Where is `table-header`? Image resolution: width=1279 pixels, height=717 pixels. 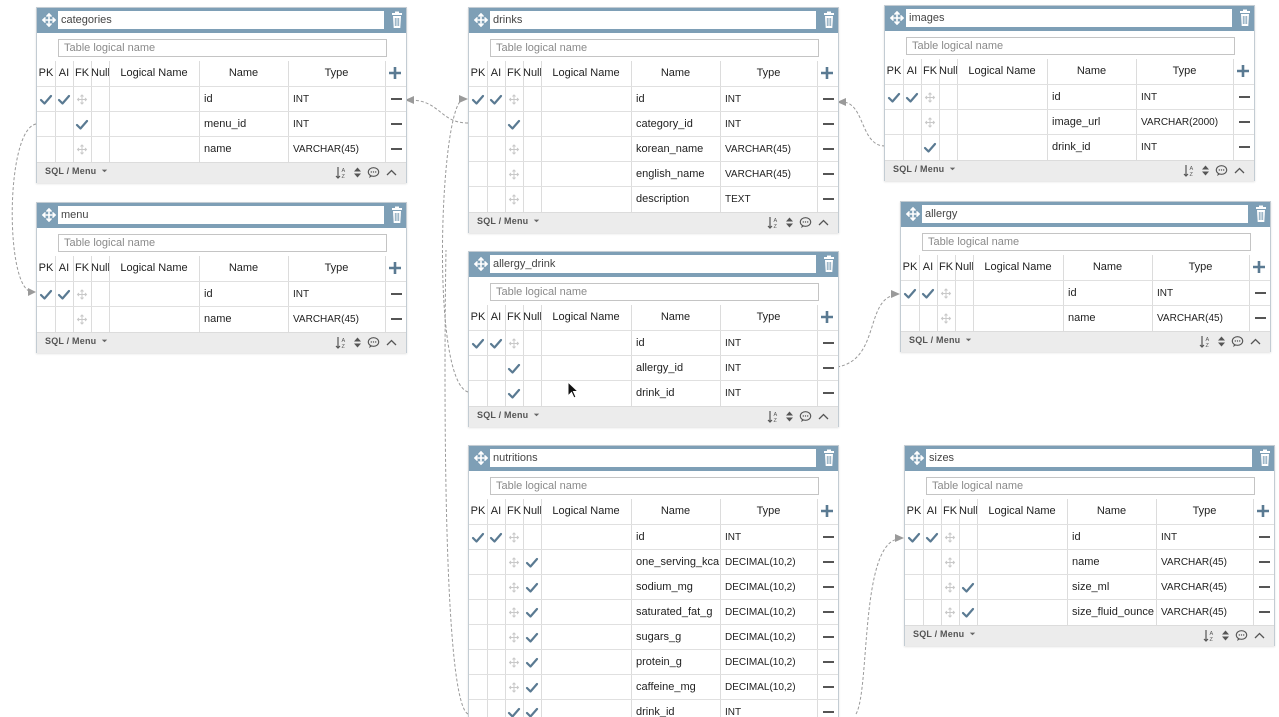
table-header is located at coordinates (221, 20).